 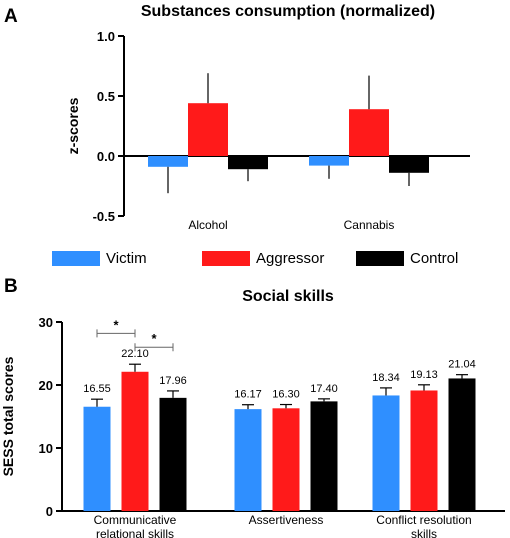 What do you see at coordinates (135, 441) in the screenshot?
I see `bar-aggressor-communicative-relational-skills` at bounding box center [135, 441].